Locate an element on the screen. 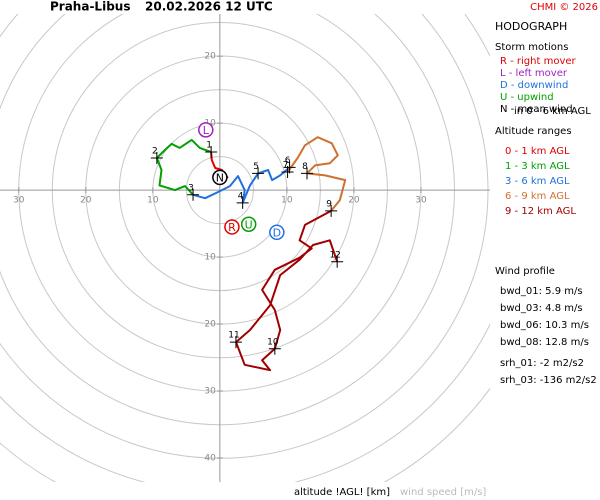 The width and height of the screenshot is (600, 500). y-axis-label: wind speed [m/s] is located at coordinates (443, 492).